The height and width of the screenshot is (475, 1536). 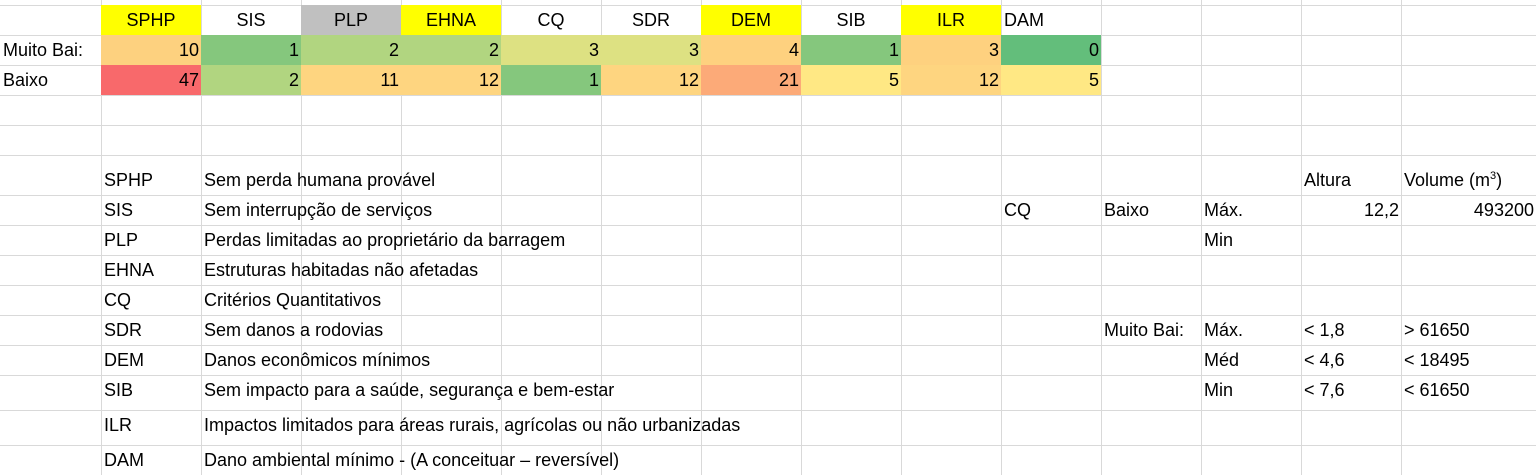 What do you see at coordinates (341, 270) in the screenshot?
I see `legend-description: Estruturas habitadas não afetadas` at bounding box center [341, 270].